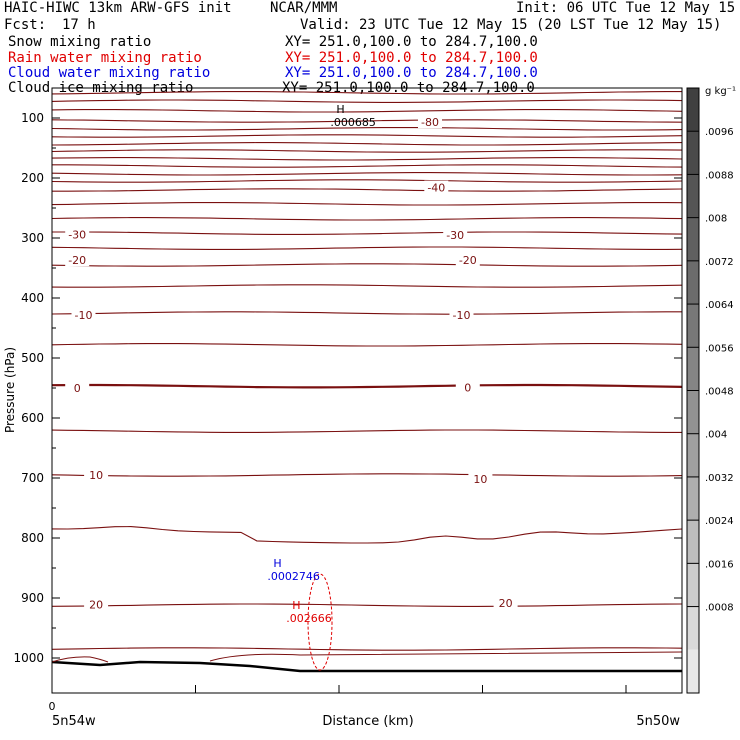  Describe the element at coordinates (10, 390) in the screenshot. I see `y-axis-title: Pressure (hPa)` at that location.